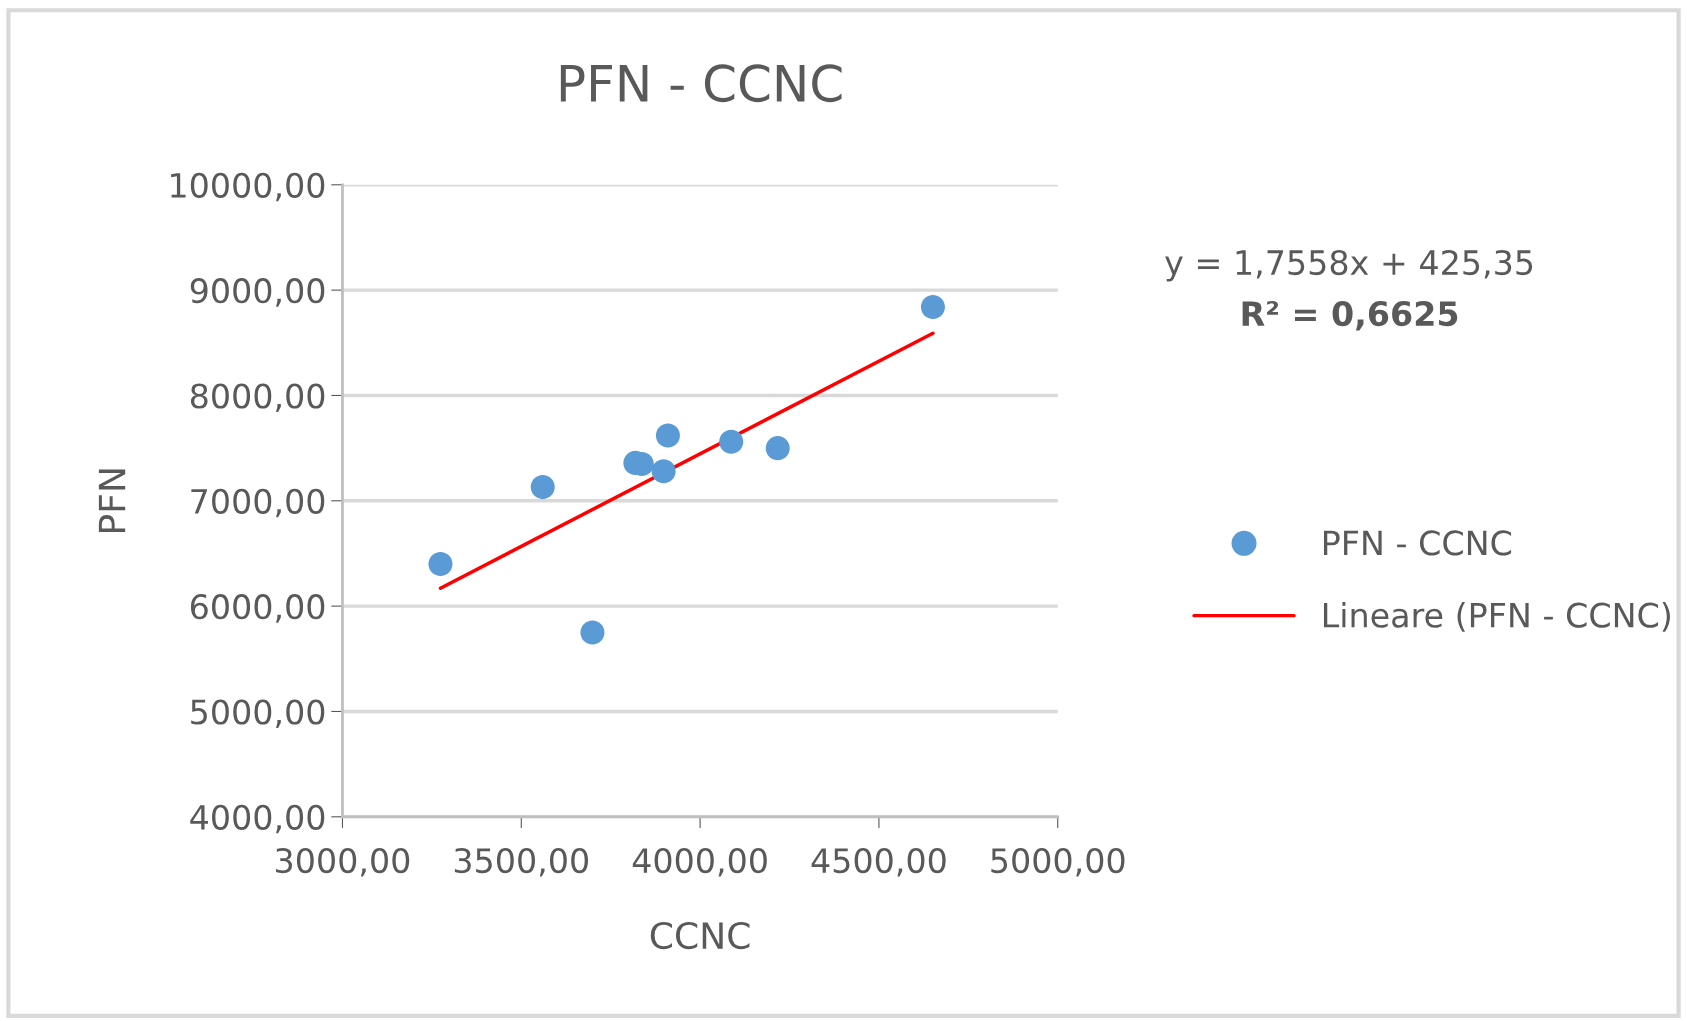 The width and height of the screenshot is (1687, 1021). Describe the element at coordinates (1350, 315) in the screenshot. I see `text: R² = 0,6625` at that location.